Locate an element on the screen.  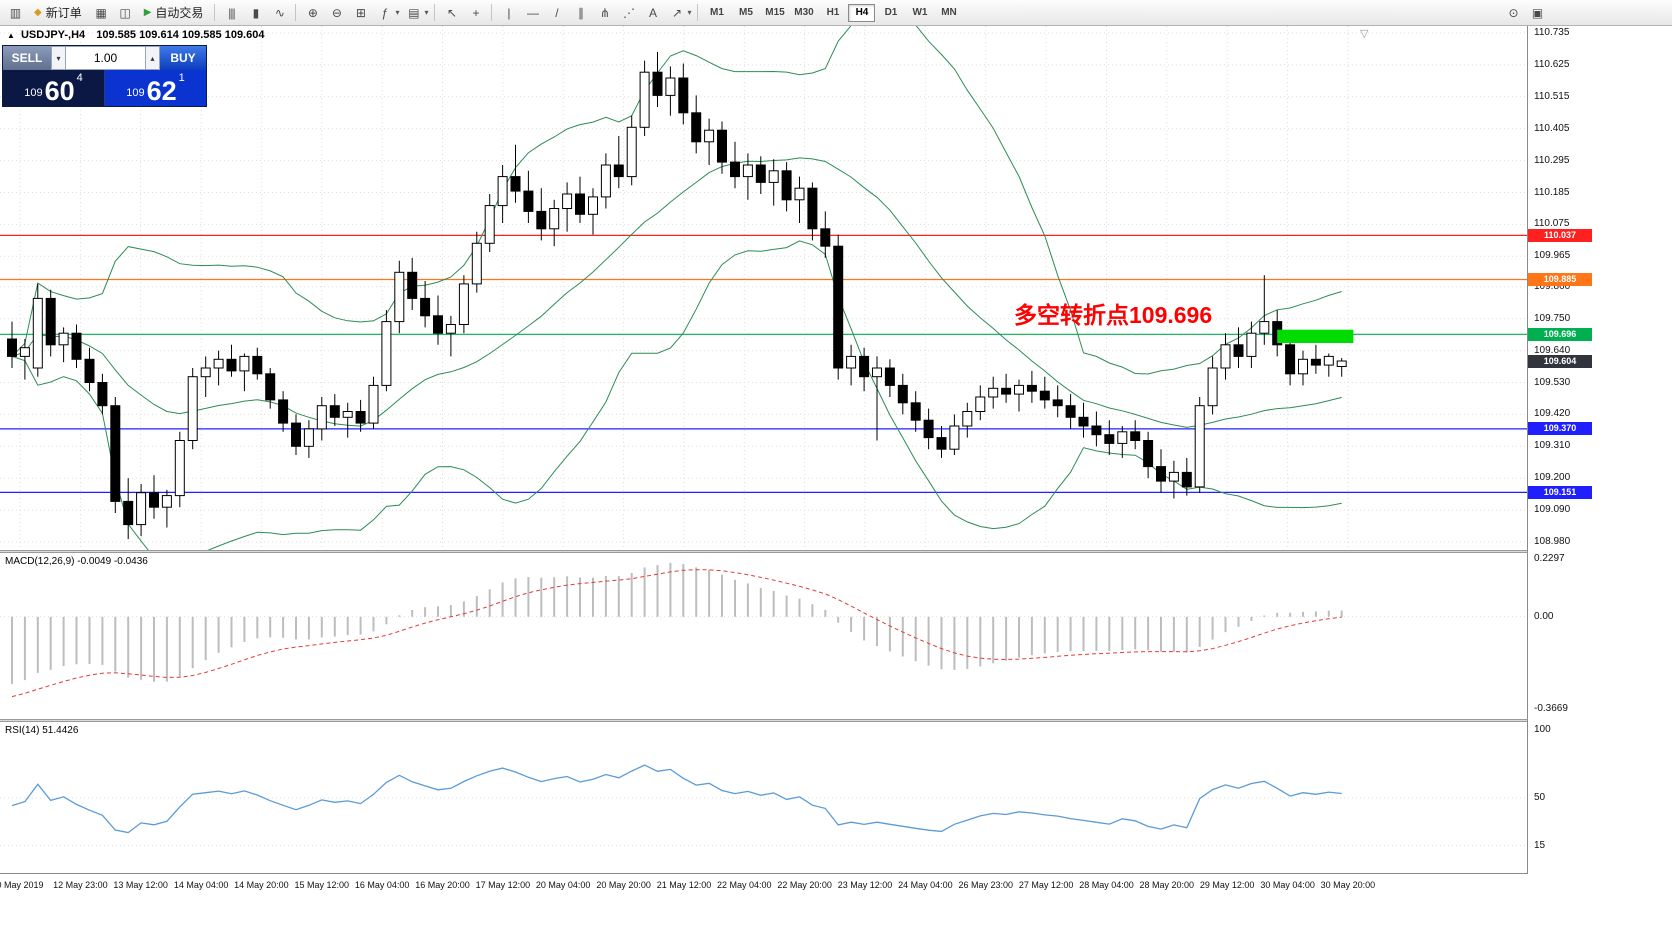
text-label-icon: A is located at coordinates (652, 12).